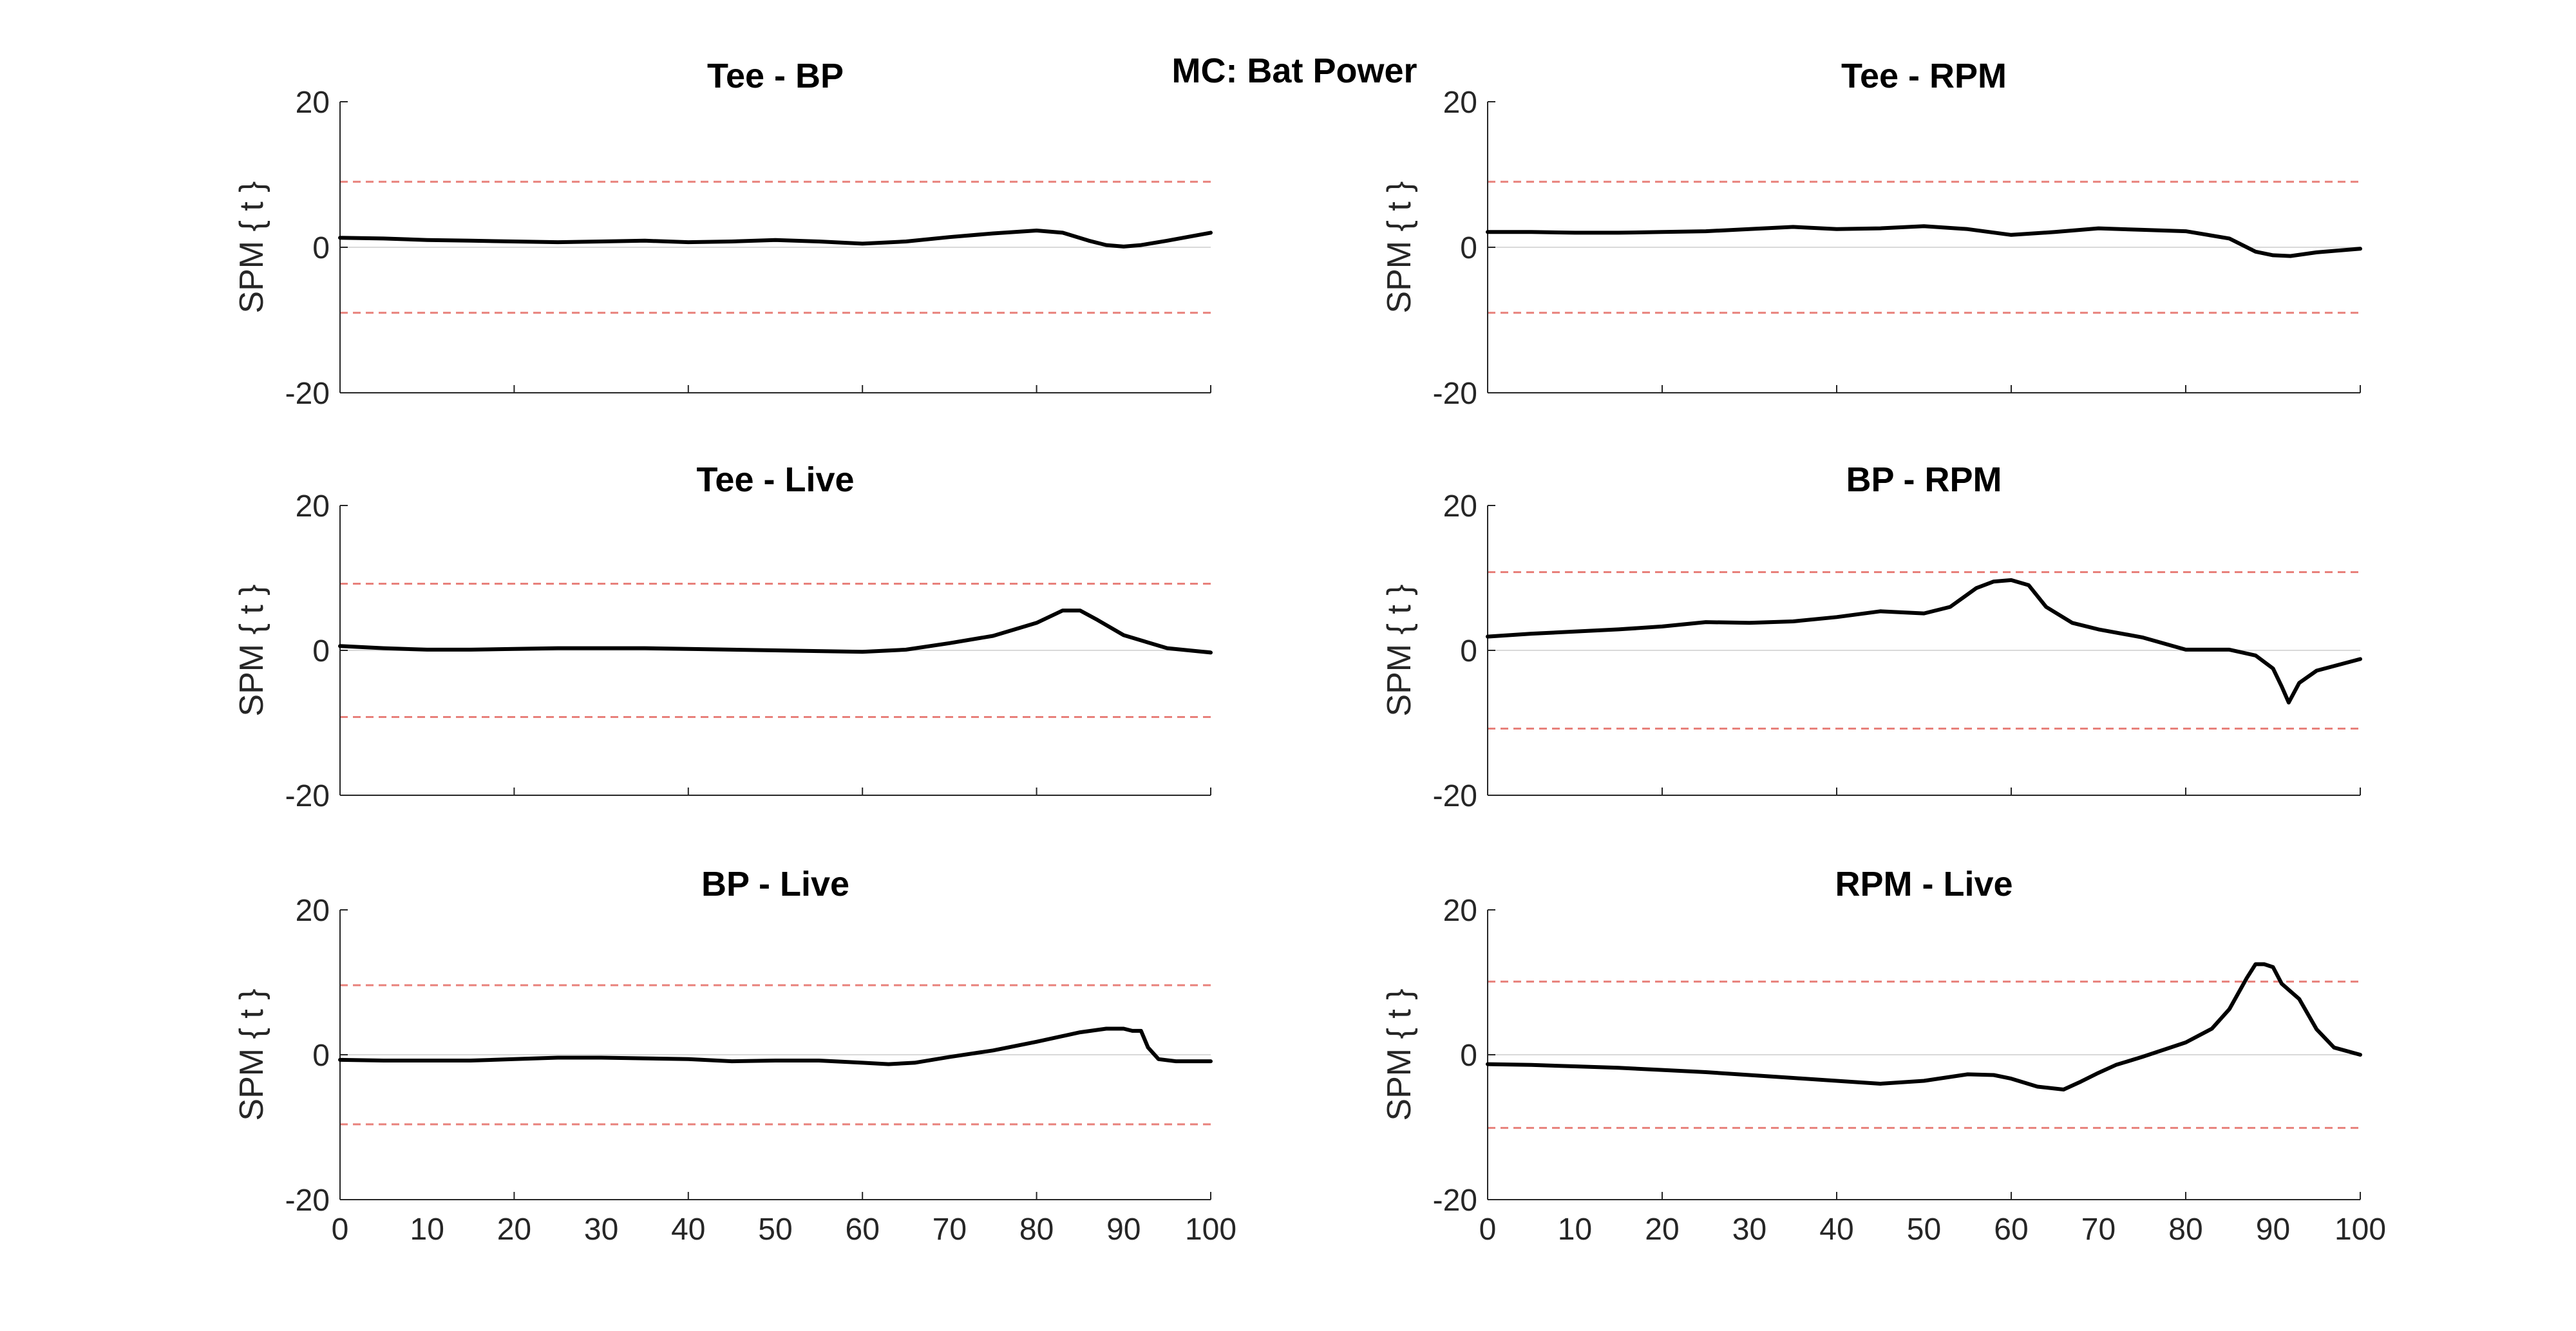 The height and width of the screenshot is (1331, 2576). I want to click on subplot-3: -20 0 20 SPM { t } Tee - Live, so click(723, 636).